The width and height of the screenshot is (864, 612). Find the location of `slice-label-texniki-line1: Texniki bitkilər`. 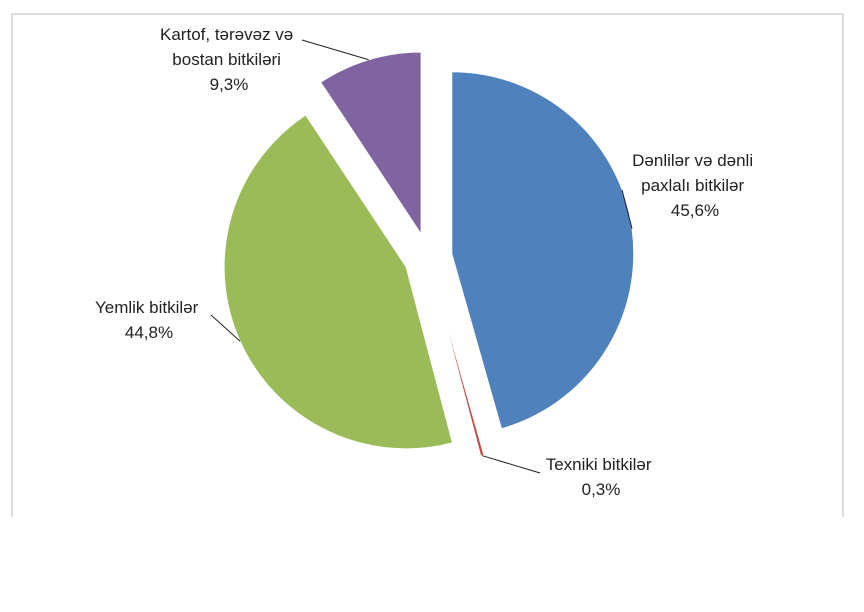

slice-label-texniki-line1: Texniki bitkilər is located at coordinates (599, 464).